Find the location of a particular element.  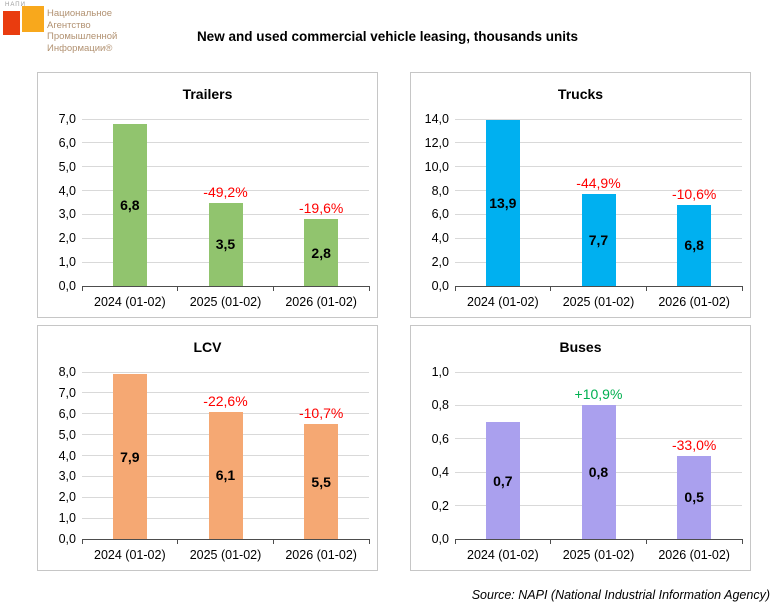

y-axis-tick-label: 0,8 is located at coordinates (440, 405).